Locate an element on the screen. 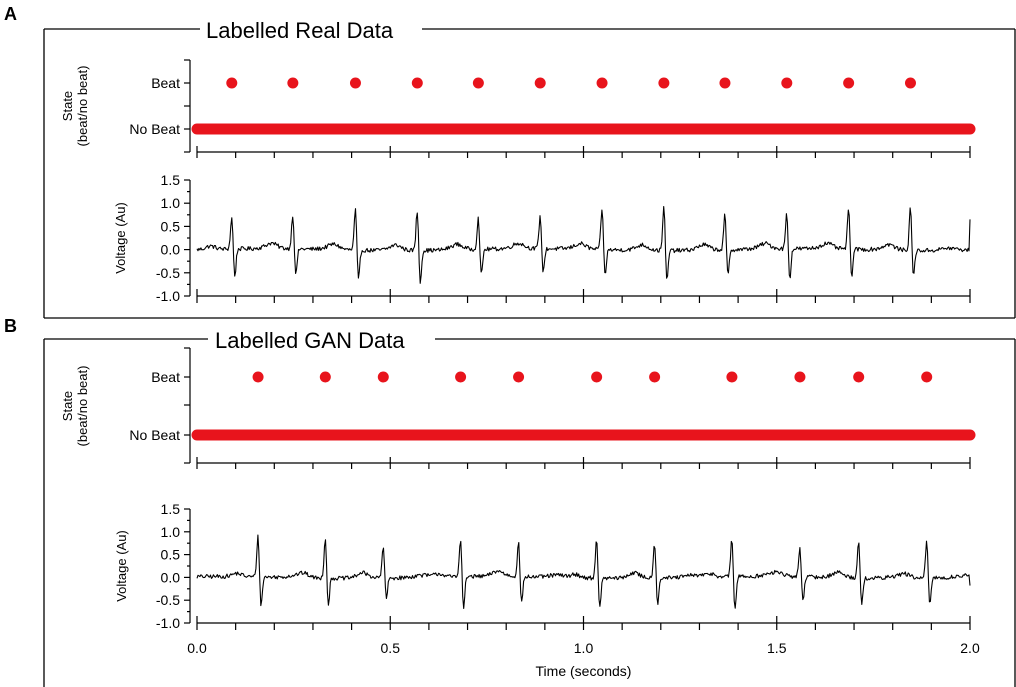  x-tick-label: 1.5 is located at coordinates (777, 648).